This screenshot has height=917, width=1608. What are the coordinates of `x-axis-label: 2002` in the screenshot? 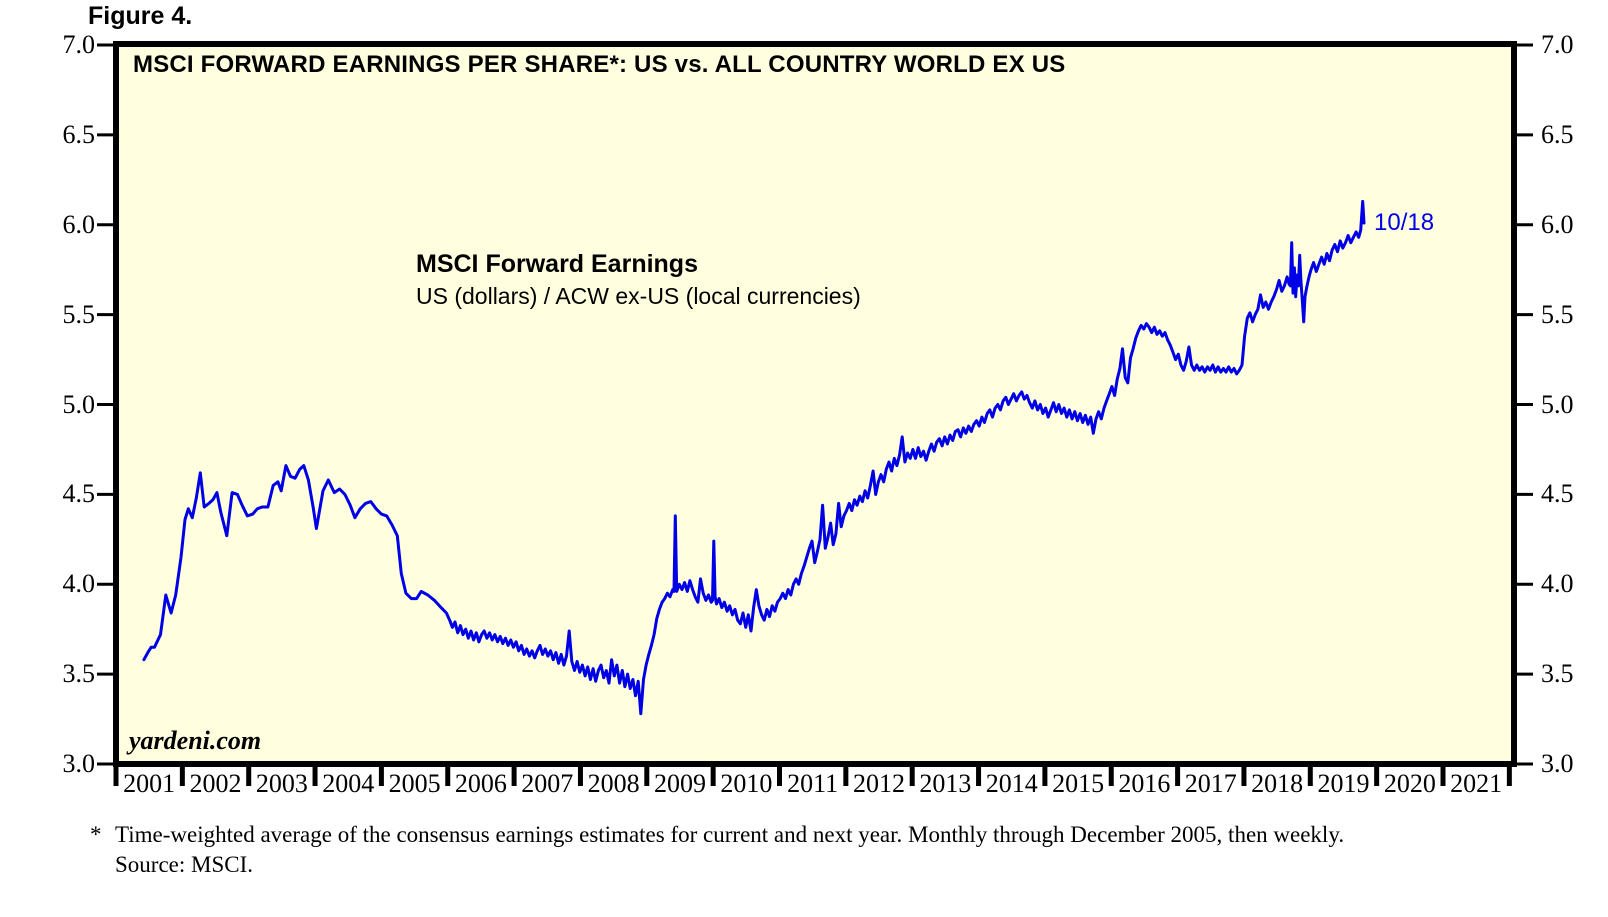 It's located at (215, 783).